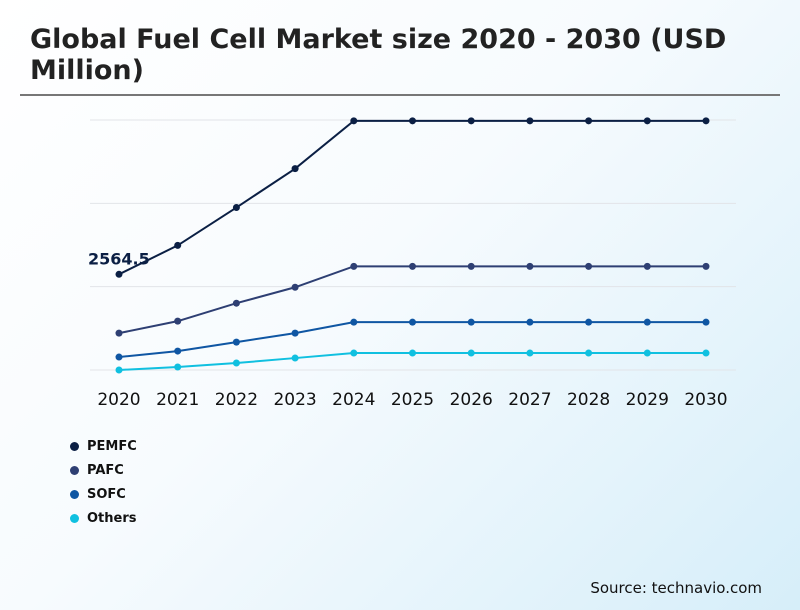 This screenshot has height=610, width=800. What do you see at coordinates (588, 400) in the screenshot?
I see `x-tick-label: 2028` at bounding box center [588, 400].